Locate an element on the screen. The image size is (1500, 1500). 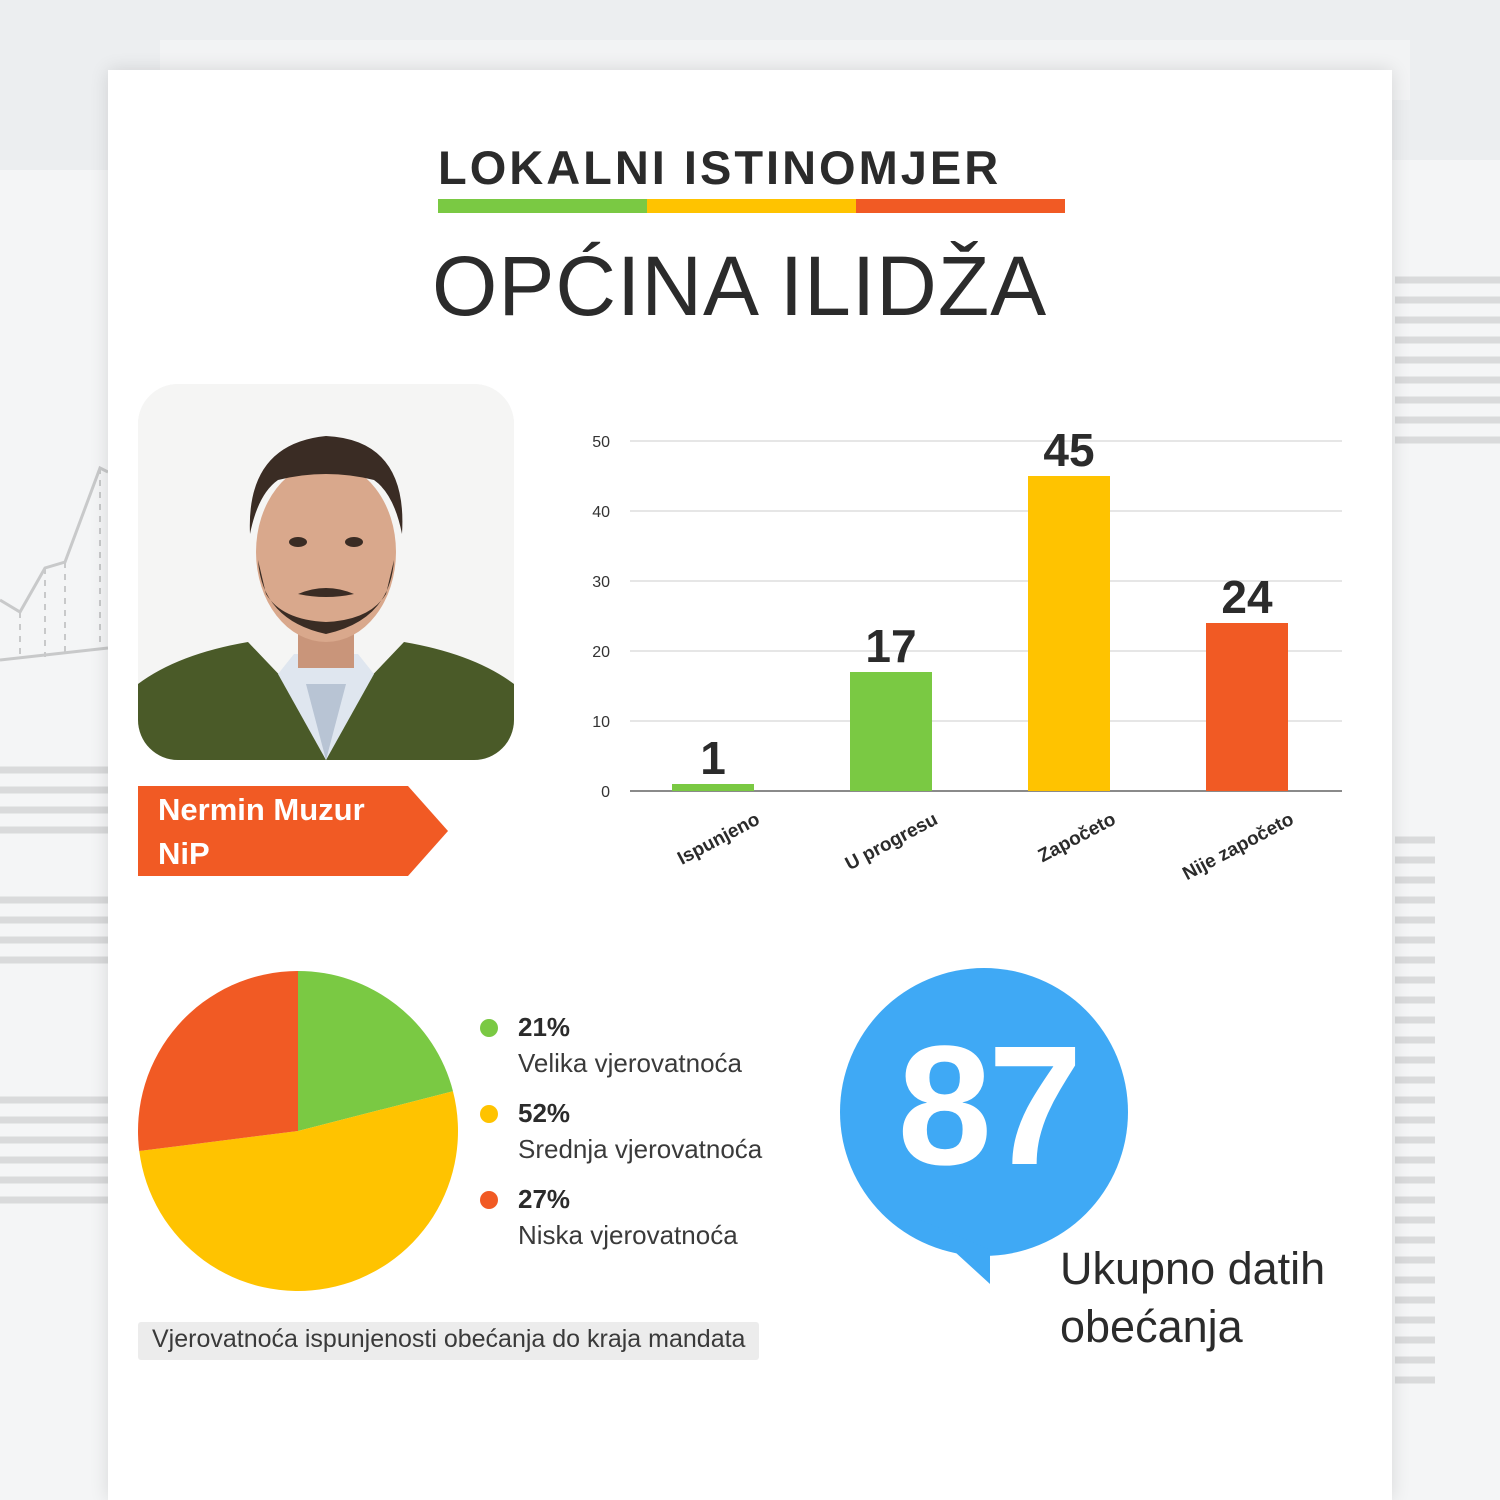
bar-data-label: 17 is located at coordinates (890, 646).